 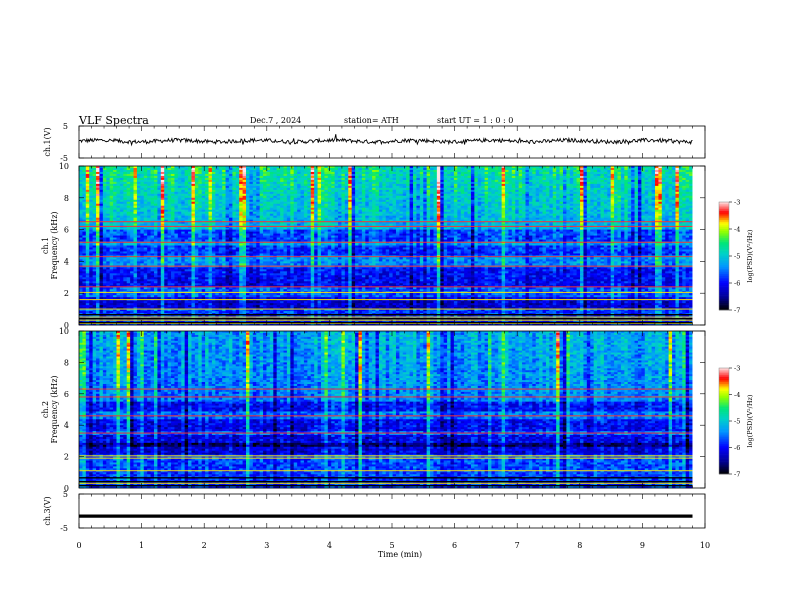 I want to click on ch1-waveform-panel: 5-5ch.1(V), so click(x=374, y=142).